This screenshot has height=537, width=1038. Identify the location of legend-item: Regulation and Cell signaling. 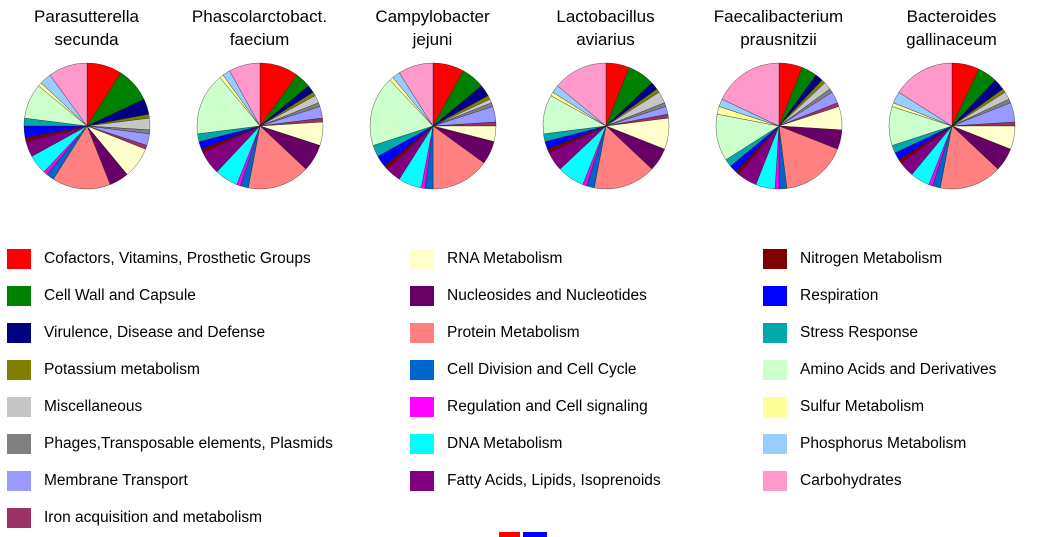
(586, 406).